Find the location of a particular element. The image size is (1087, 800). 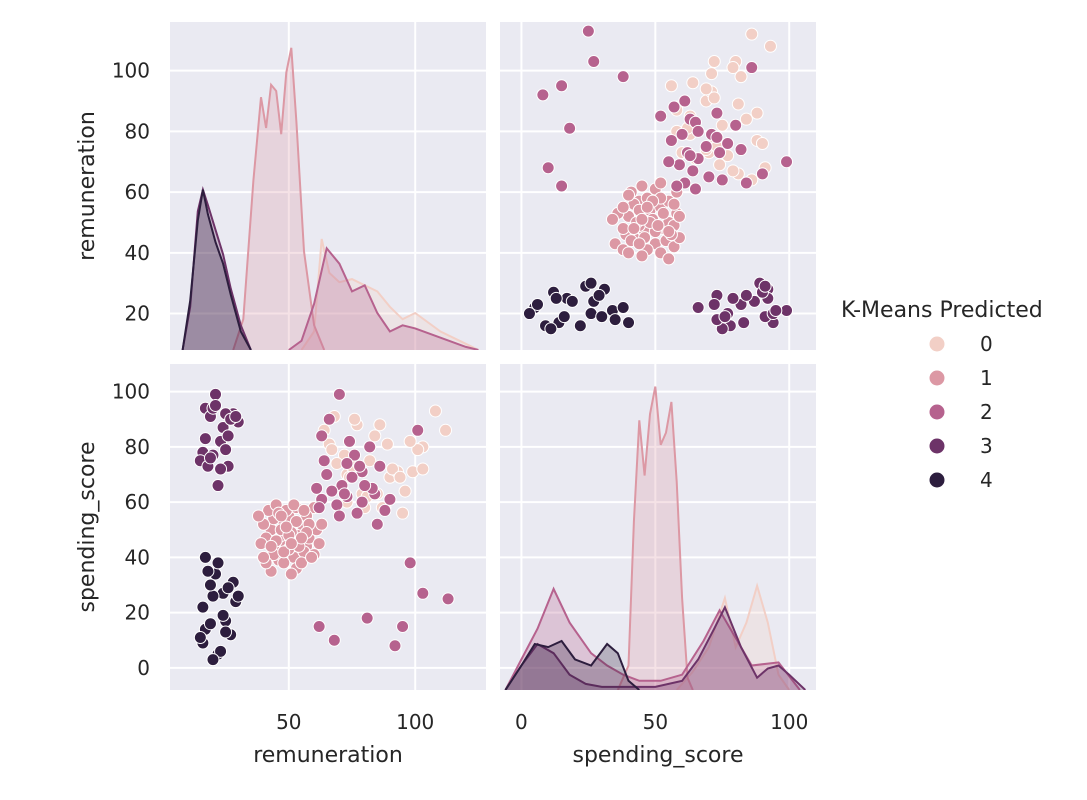

y-tick-label: 20 is located at coordinates (137, 613).